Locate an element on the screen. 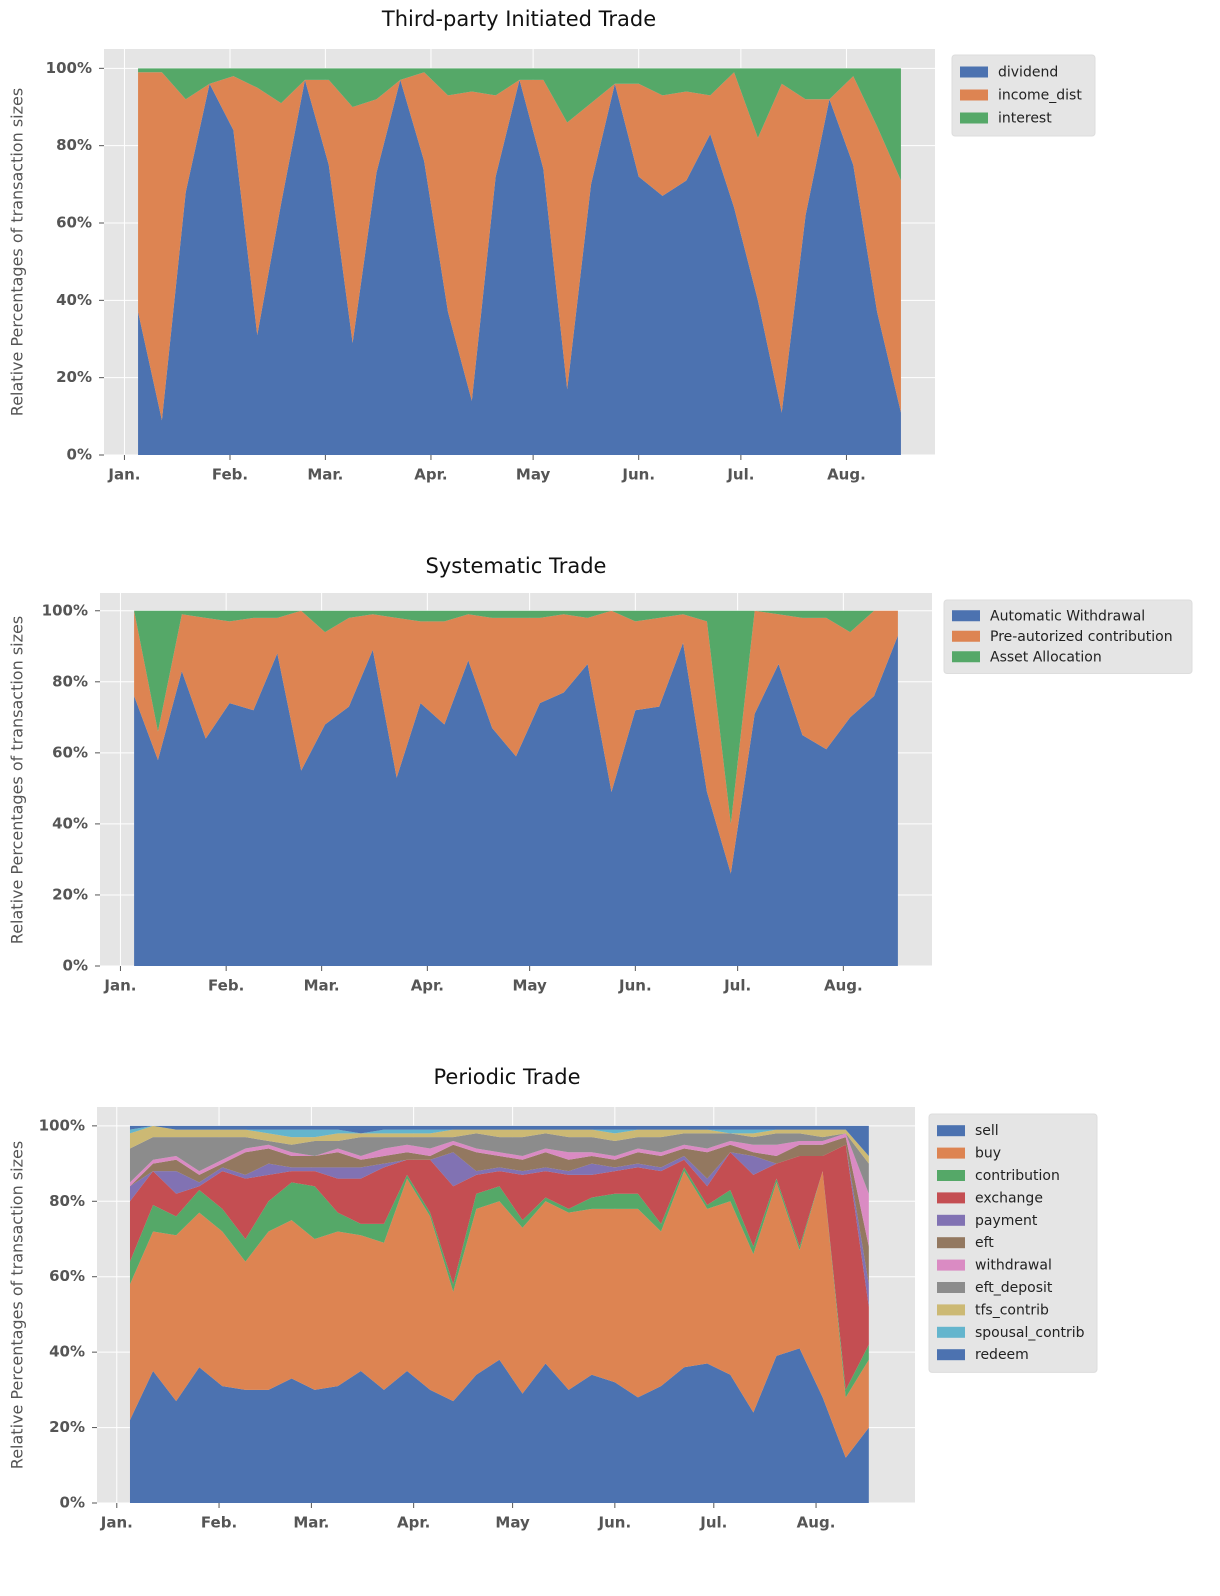 The height and width of the screenshot is (1596, 1220). legend-label: eft_deposit is located at coordinates (1014, 1288).